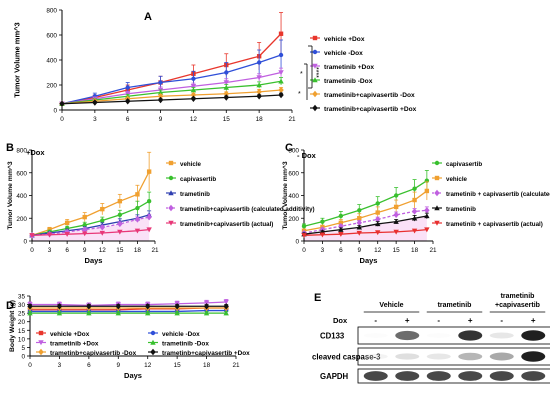 The height and width of the screenshot is (406, 550). What do you see at coordinates (341, 250) in the screenshot?
I see `x-tick-label: 6` at bounding box center [341, 250].